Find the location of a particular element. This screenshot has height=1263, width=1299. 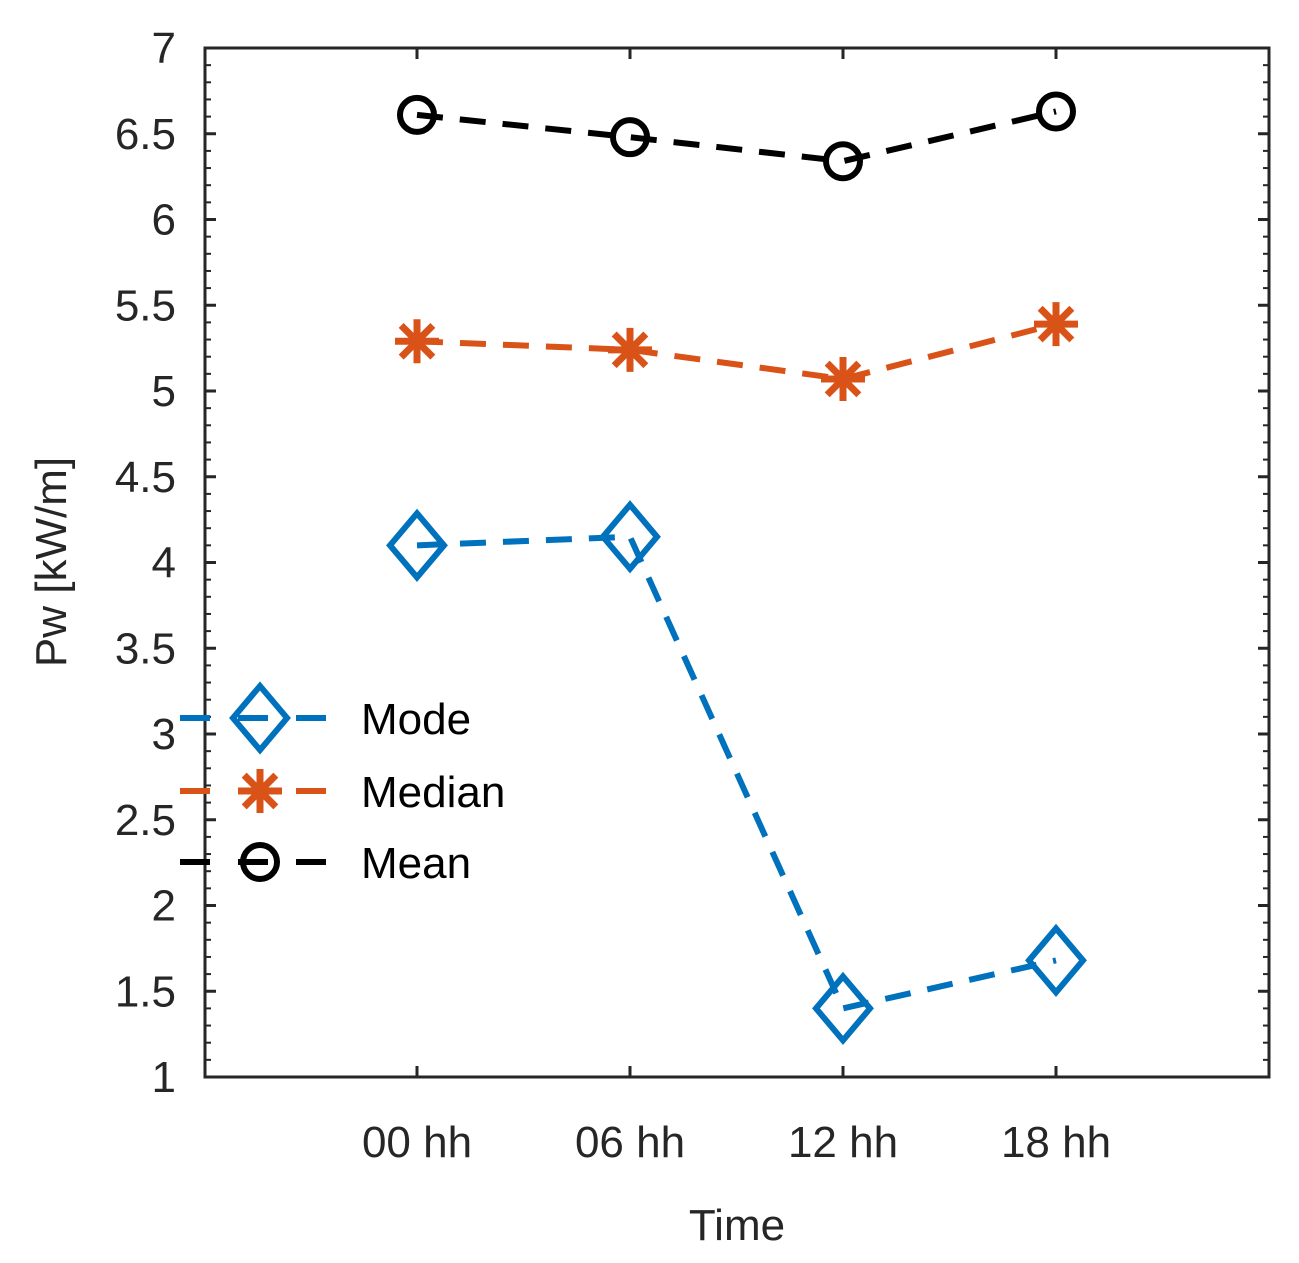

y-tick-label: 6 is located at coordinates (164, 220).